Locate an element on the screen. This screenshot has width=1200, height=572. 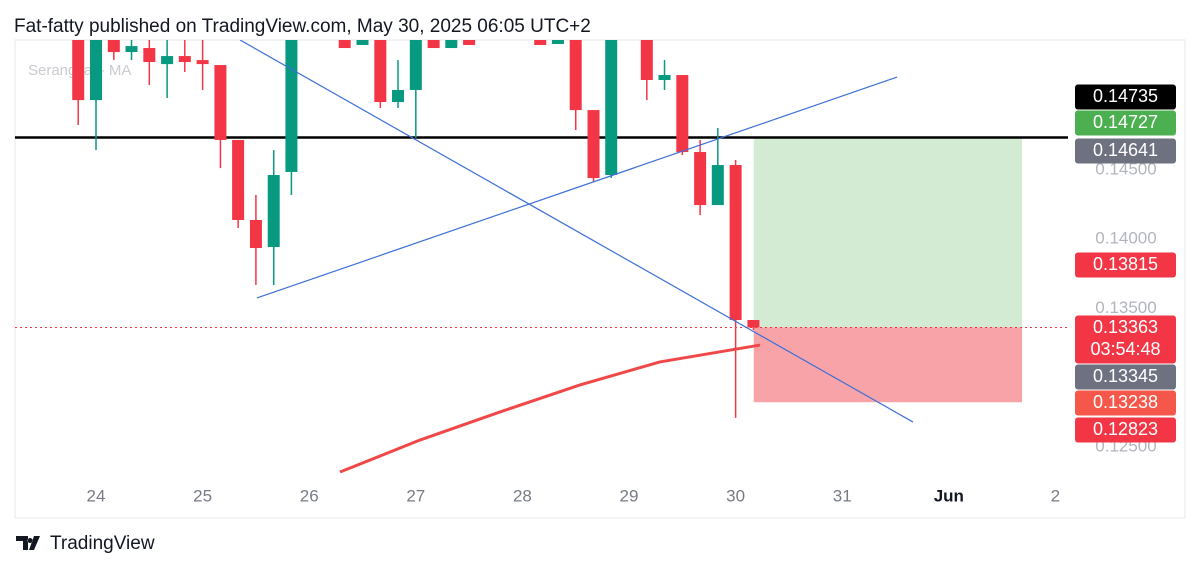
price-label: 0.13815 is located at coordinates (1125, 264).